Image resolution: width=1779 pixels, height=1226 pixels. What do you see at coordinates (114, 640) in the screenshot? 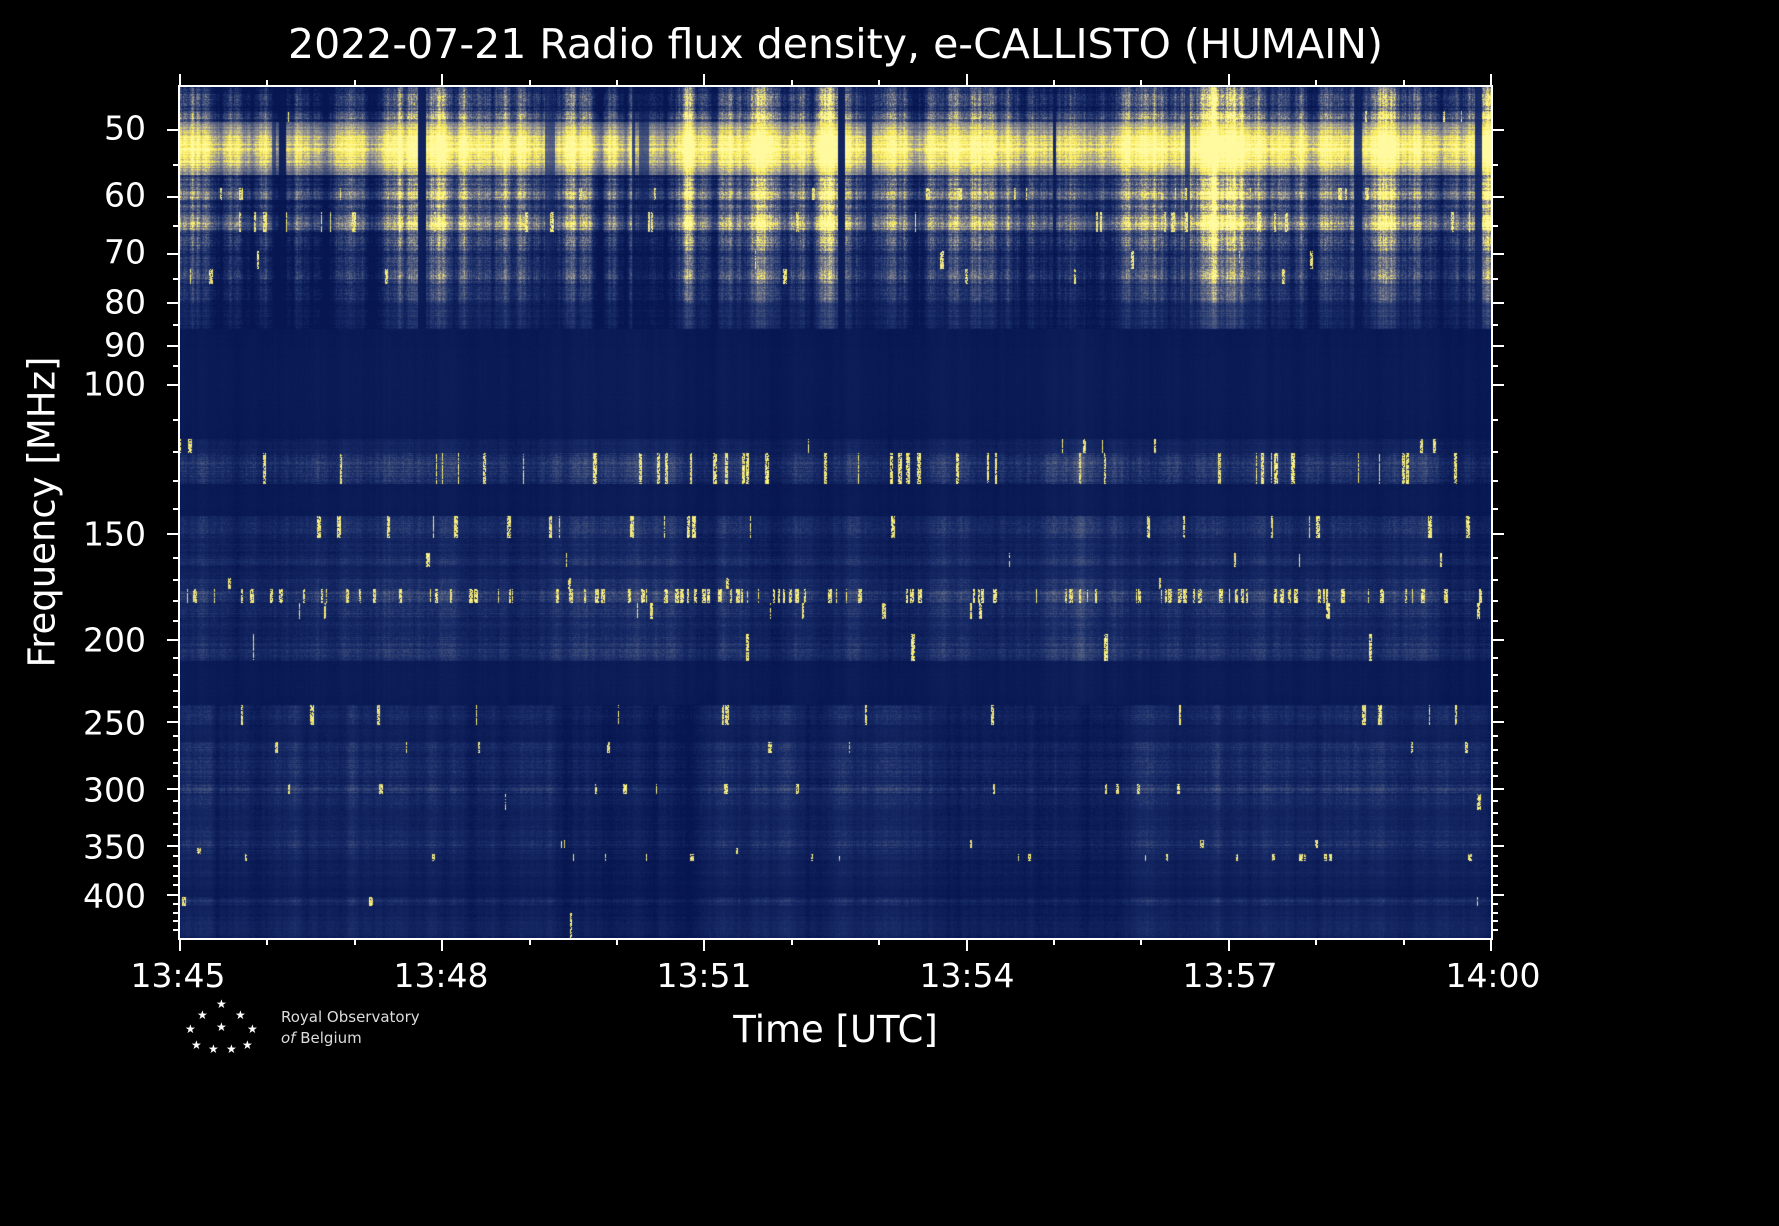
I see `y-tick-label: 200` at bounding box center [114, 640].